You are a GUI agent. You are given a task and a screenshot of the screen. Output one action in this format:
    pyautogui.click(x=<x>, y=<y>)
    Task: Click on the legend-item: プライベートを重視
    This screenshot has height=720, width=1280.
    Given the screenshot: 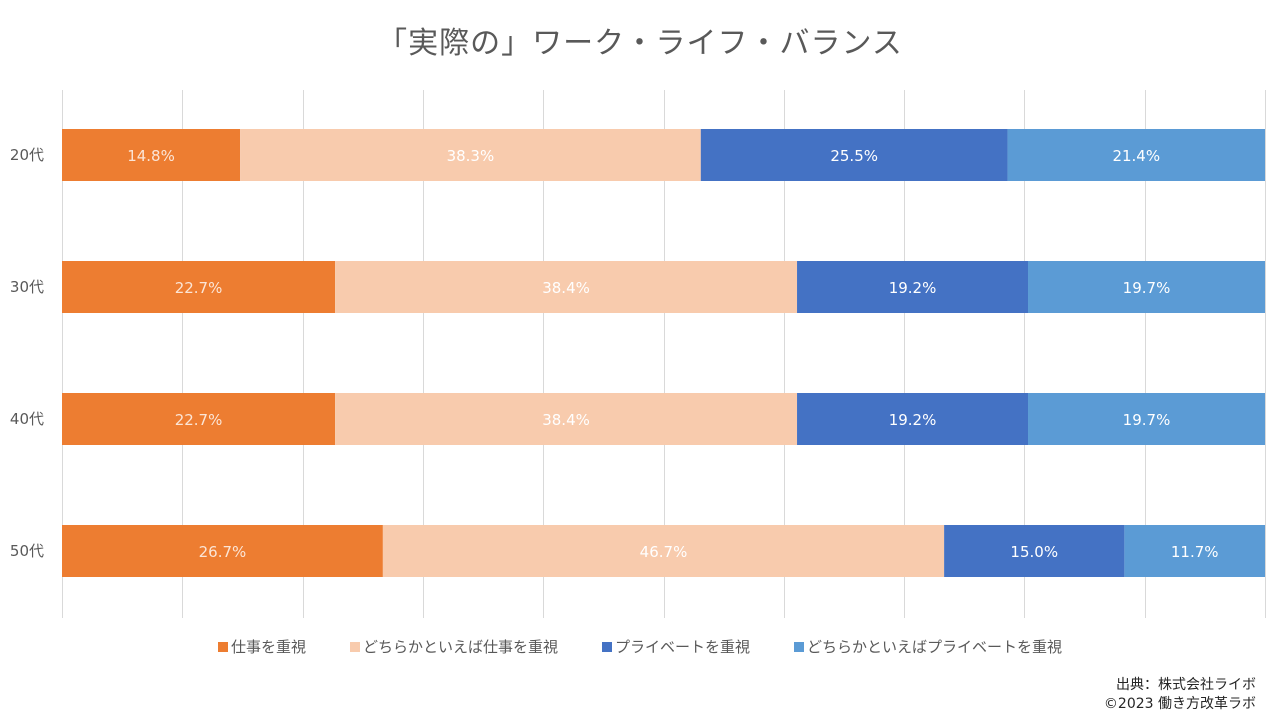 What is the action you would take?
    pyautogui.click(x=676, y=646)
    